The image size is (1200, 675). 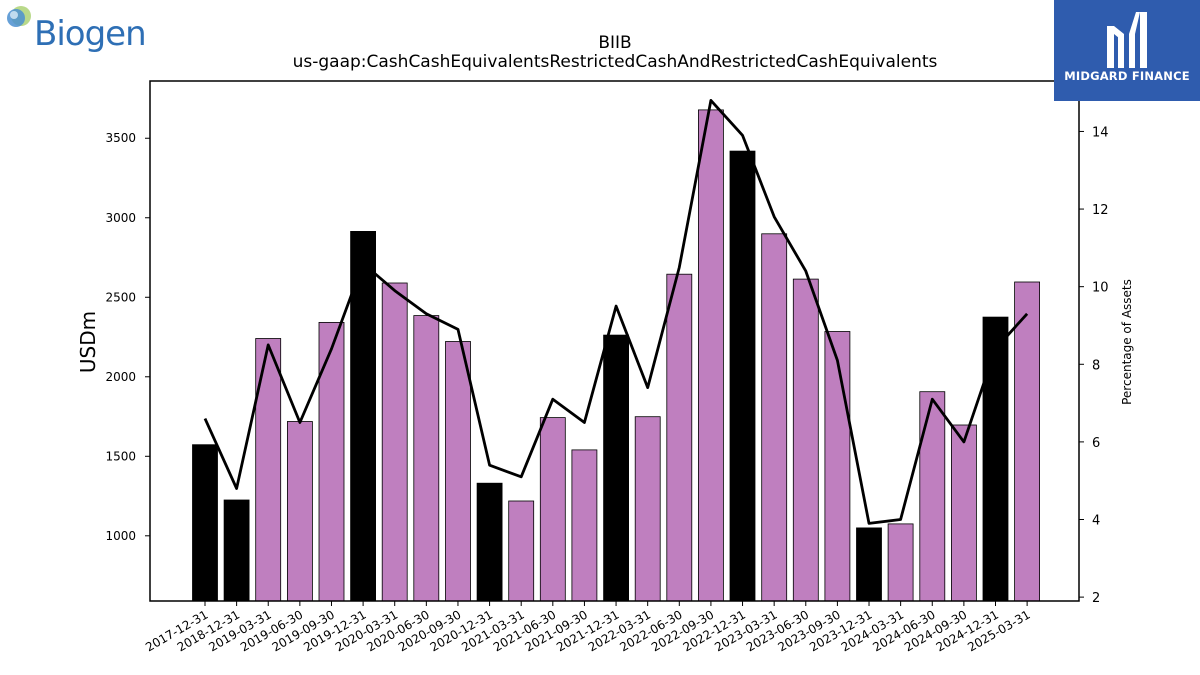 I want to click on y-tick-label: 1000, so click(x=120, y=536).